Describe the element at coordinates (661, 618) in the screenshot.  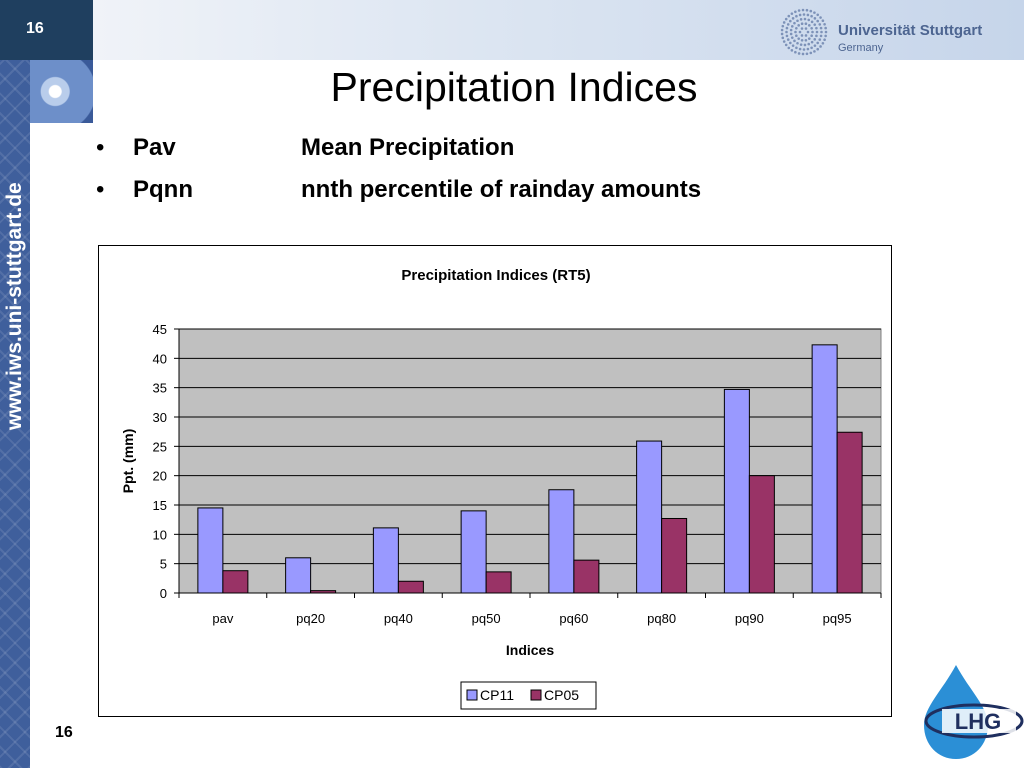
I see `x-tick-label: pq80` at that location.